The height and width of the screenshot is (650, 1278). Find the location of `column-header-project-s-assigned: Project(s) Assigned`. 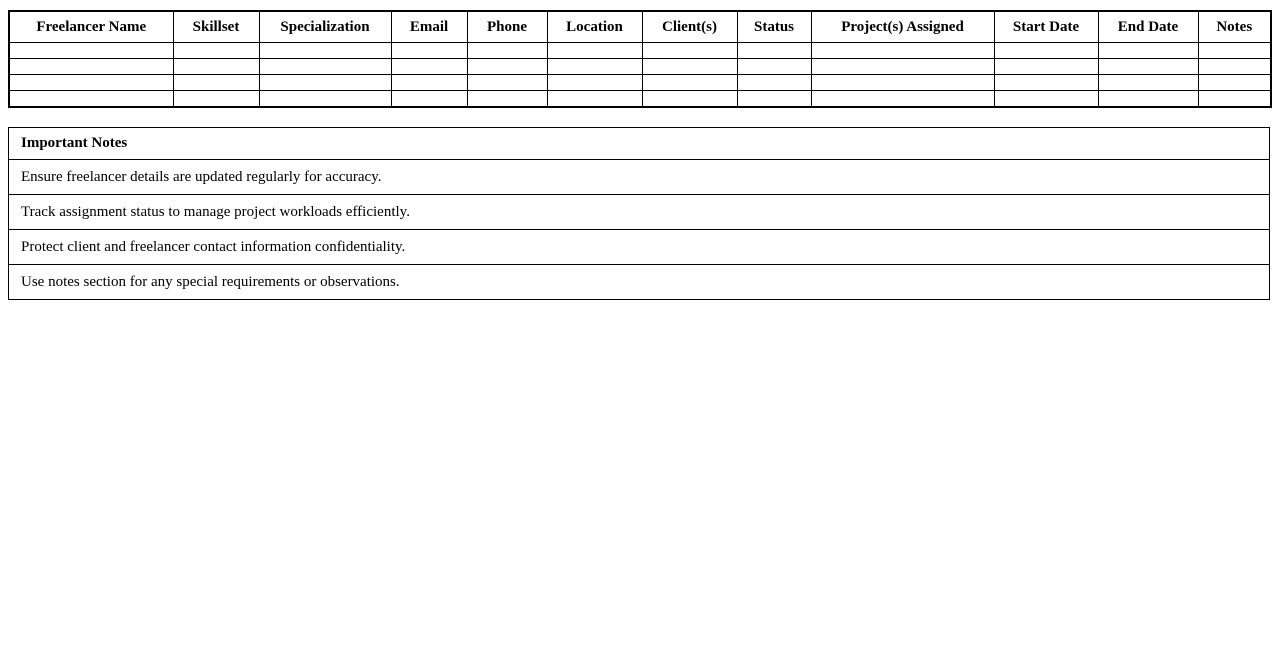

column-header-project-s-assigned: Project(s) Assigned is located at coordinates (902, 26).